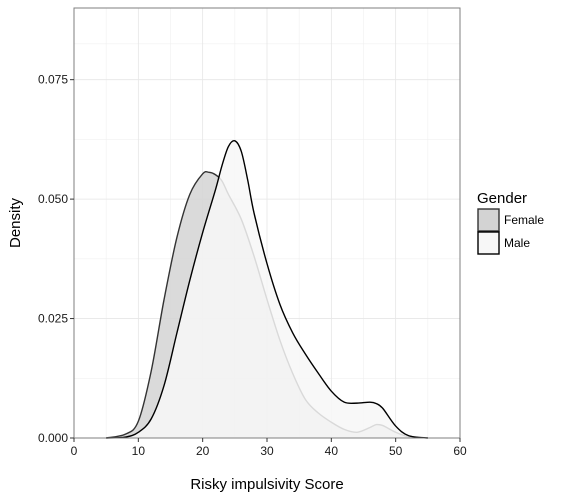 Image resolution: width=571 pixels, height=500 pixels. I want to click on x-tick-label: 0, so click(74, 451).